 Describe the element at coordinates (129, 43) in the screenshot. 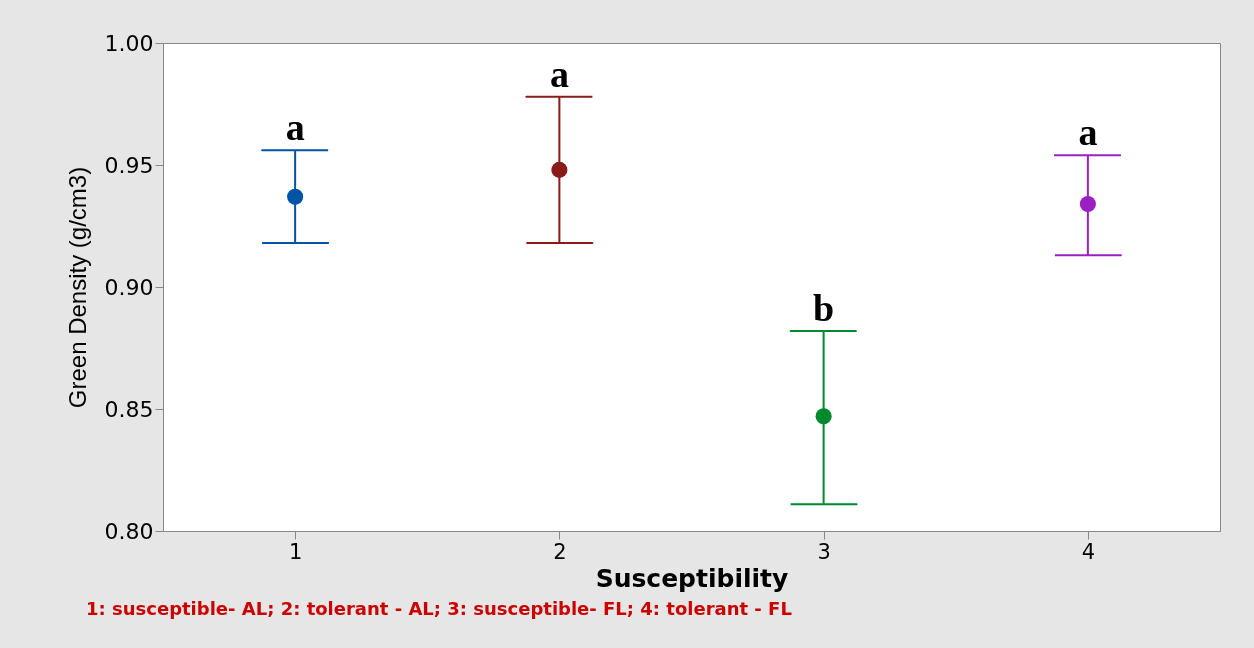

I see `y-tick-label: 1.00` at that location.